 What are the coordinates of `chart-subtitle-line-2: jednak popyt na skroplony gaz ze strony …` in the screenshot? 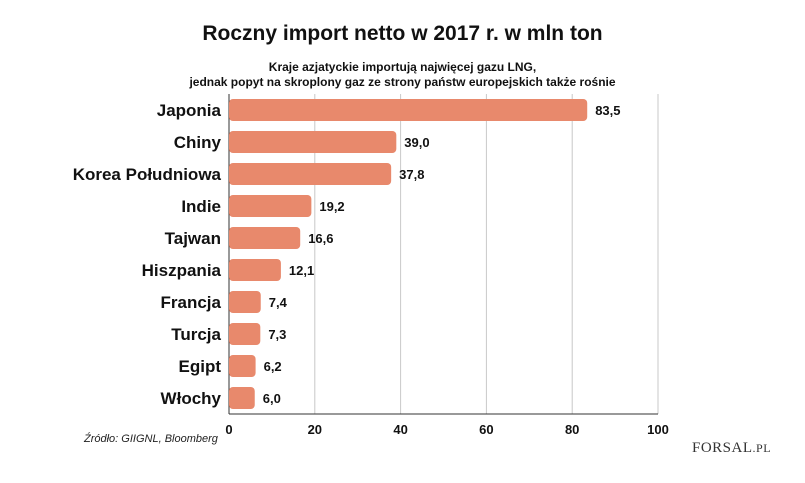 It's located at (402, 82).